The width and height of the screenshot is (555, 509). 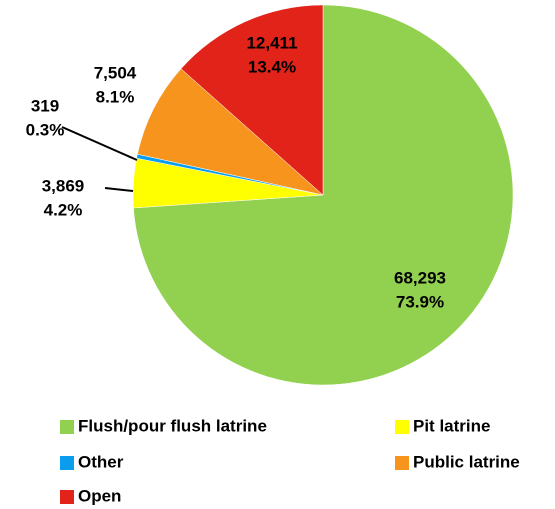 I want to click on legend-label: Flush/pour flush latrine, so click(x=172, y=425).